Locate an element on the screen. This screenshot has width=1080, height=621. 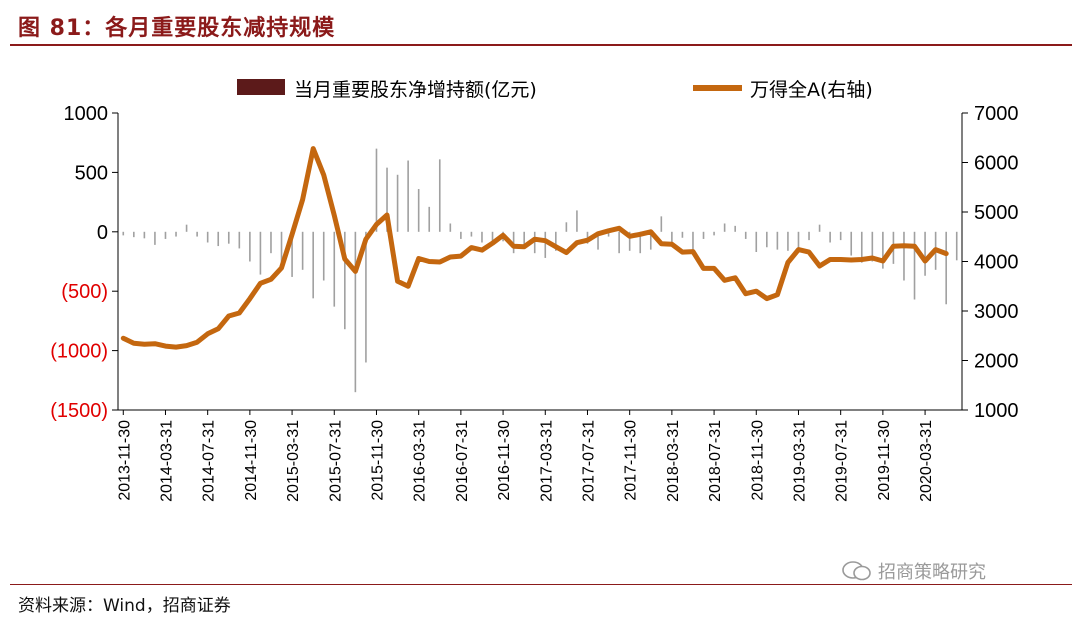
x-tick-label: 2019-07-31 is located at coordinates (842, 461).